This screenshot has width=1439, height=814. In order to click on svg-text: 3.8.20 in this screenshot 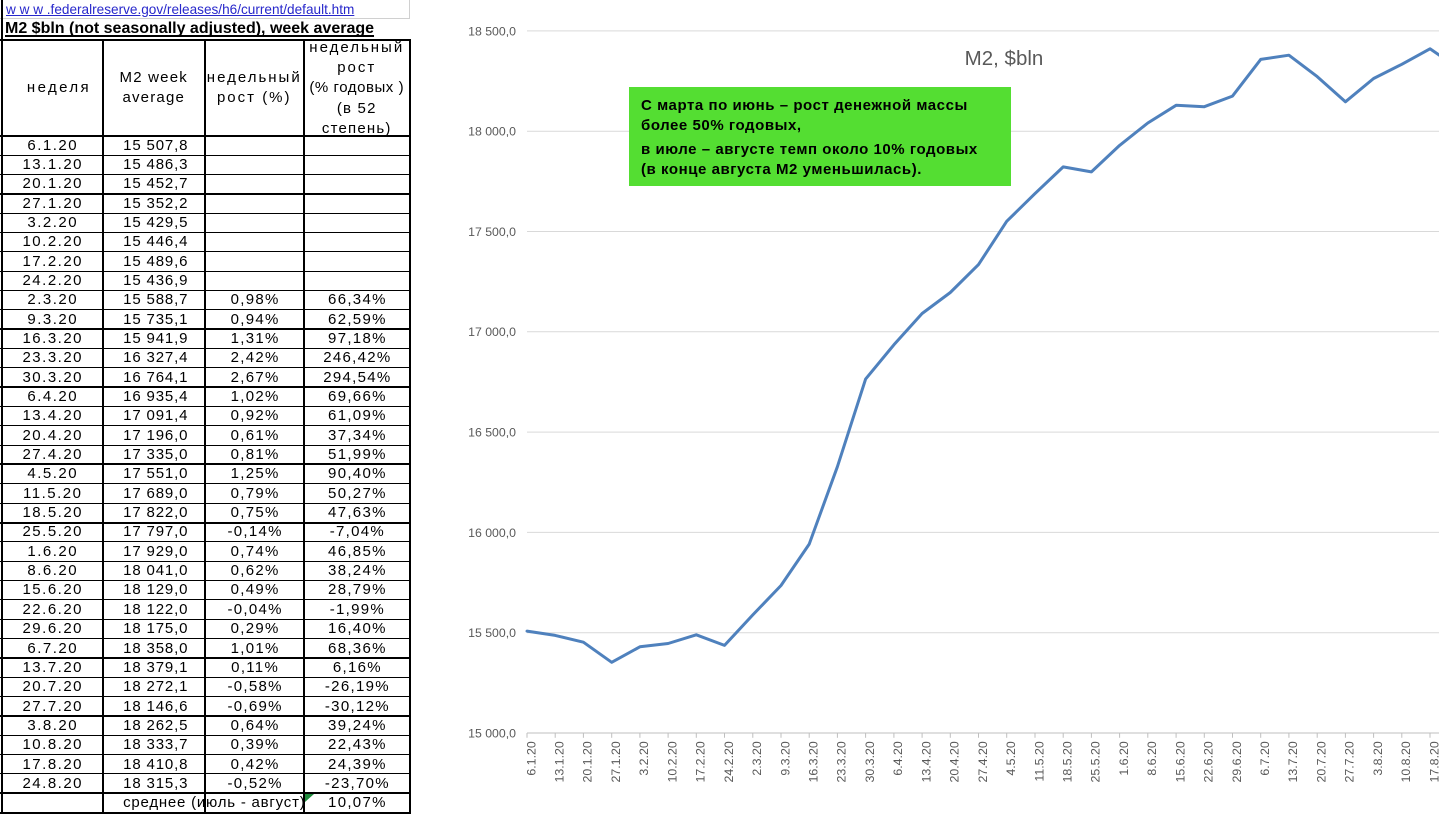, I will do `click(1378, 758)`.